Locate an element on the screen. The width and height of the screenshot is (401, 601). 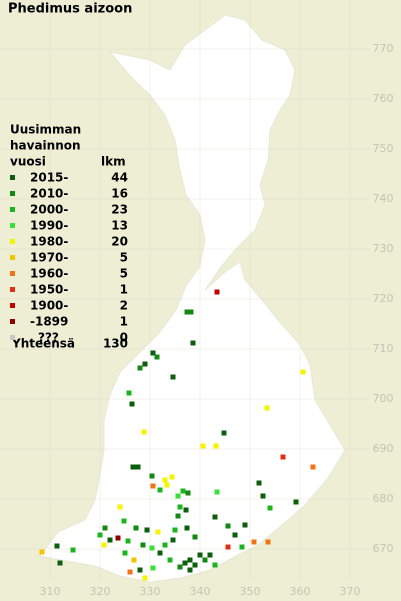
legend-label: 1980- is located at coordinates (49, 242).